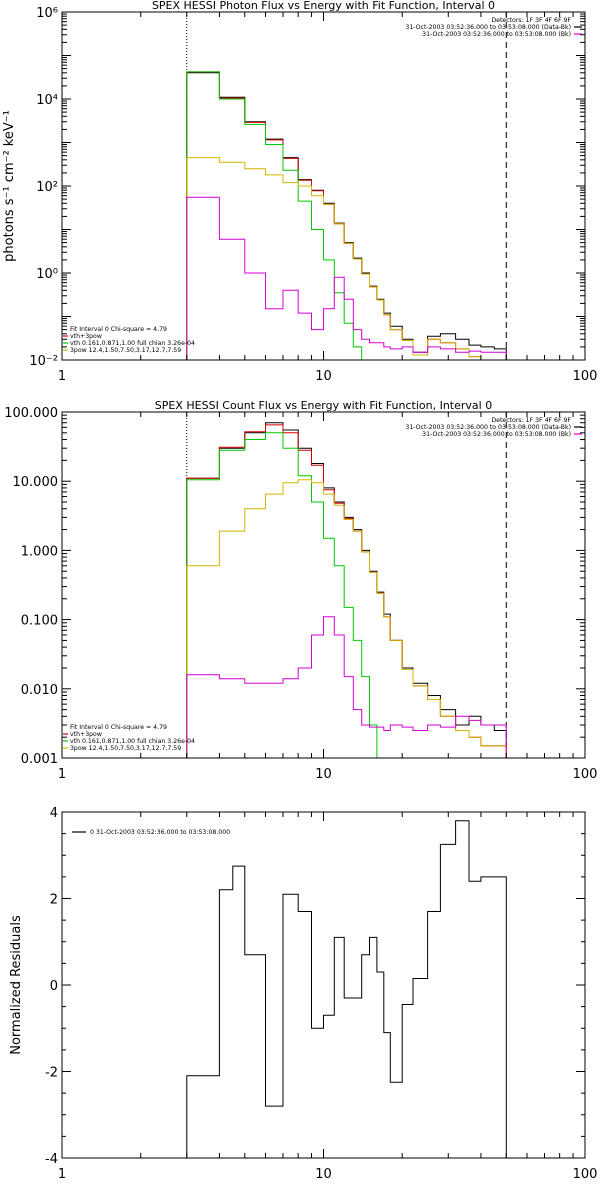 The image size is (600, 1204). I want to click on y-tick-label: 1.000, so click(39, 551).